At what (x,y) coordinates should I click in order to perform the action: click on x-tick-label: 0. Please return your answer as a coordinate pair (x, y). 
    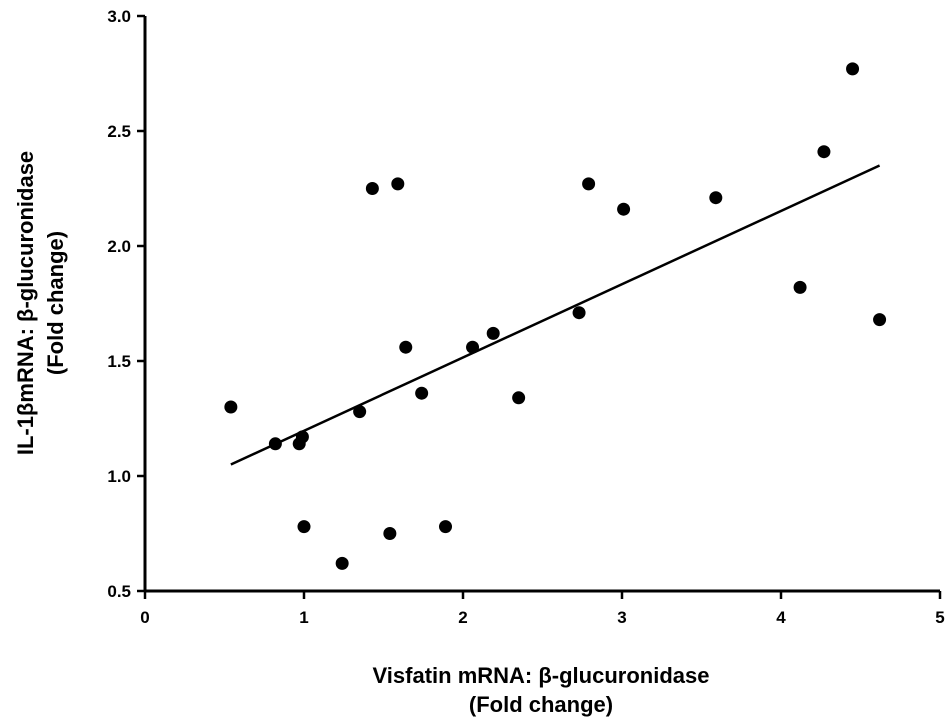
    Looking at the image, I should click on (144, 617).